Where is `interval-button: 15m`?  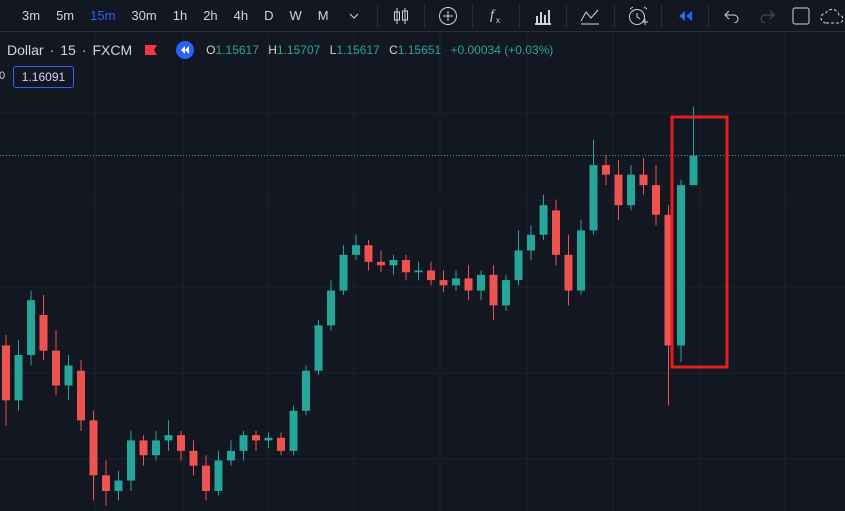 interval-button: 15m is located at coordinates (103, 15).